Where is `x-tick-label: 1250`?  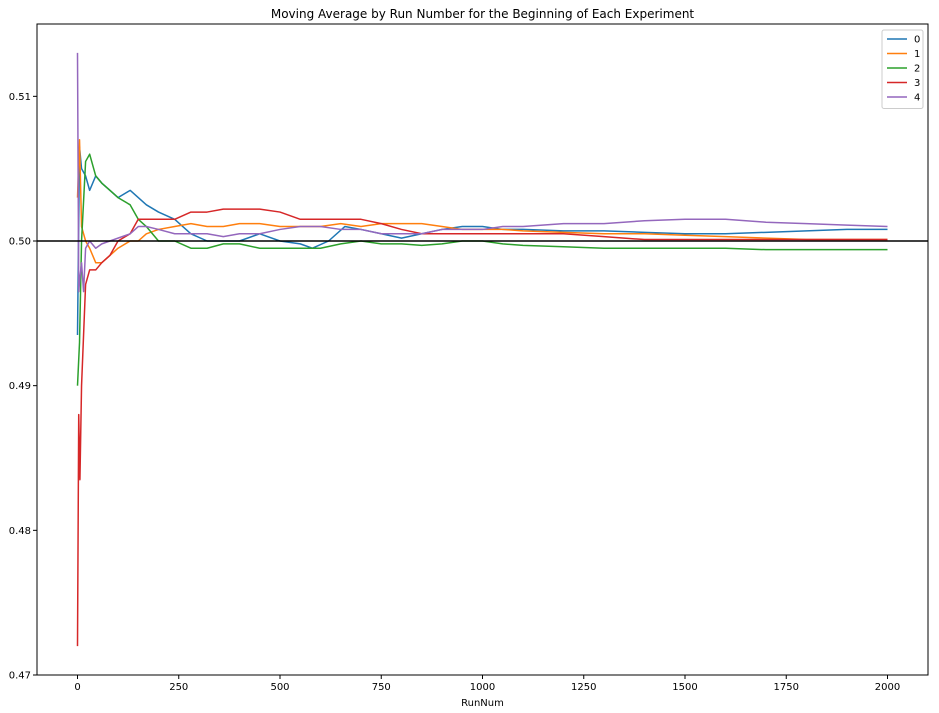
x-tick-label: 1250 is located at coordinates (583, 687).